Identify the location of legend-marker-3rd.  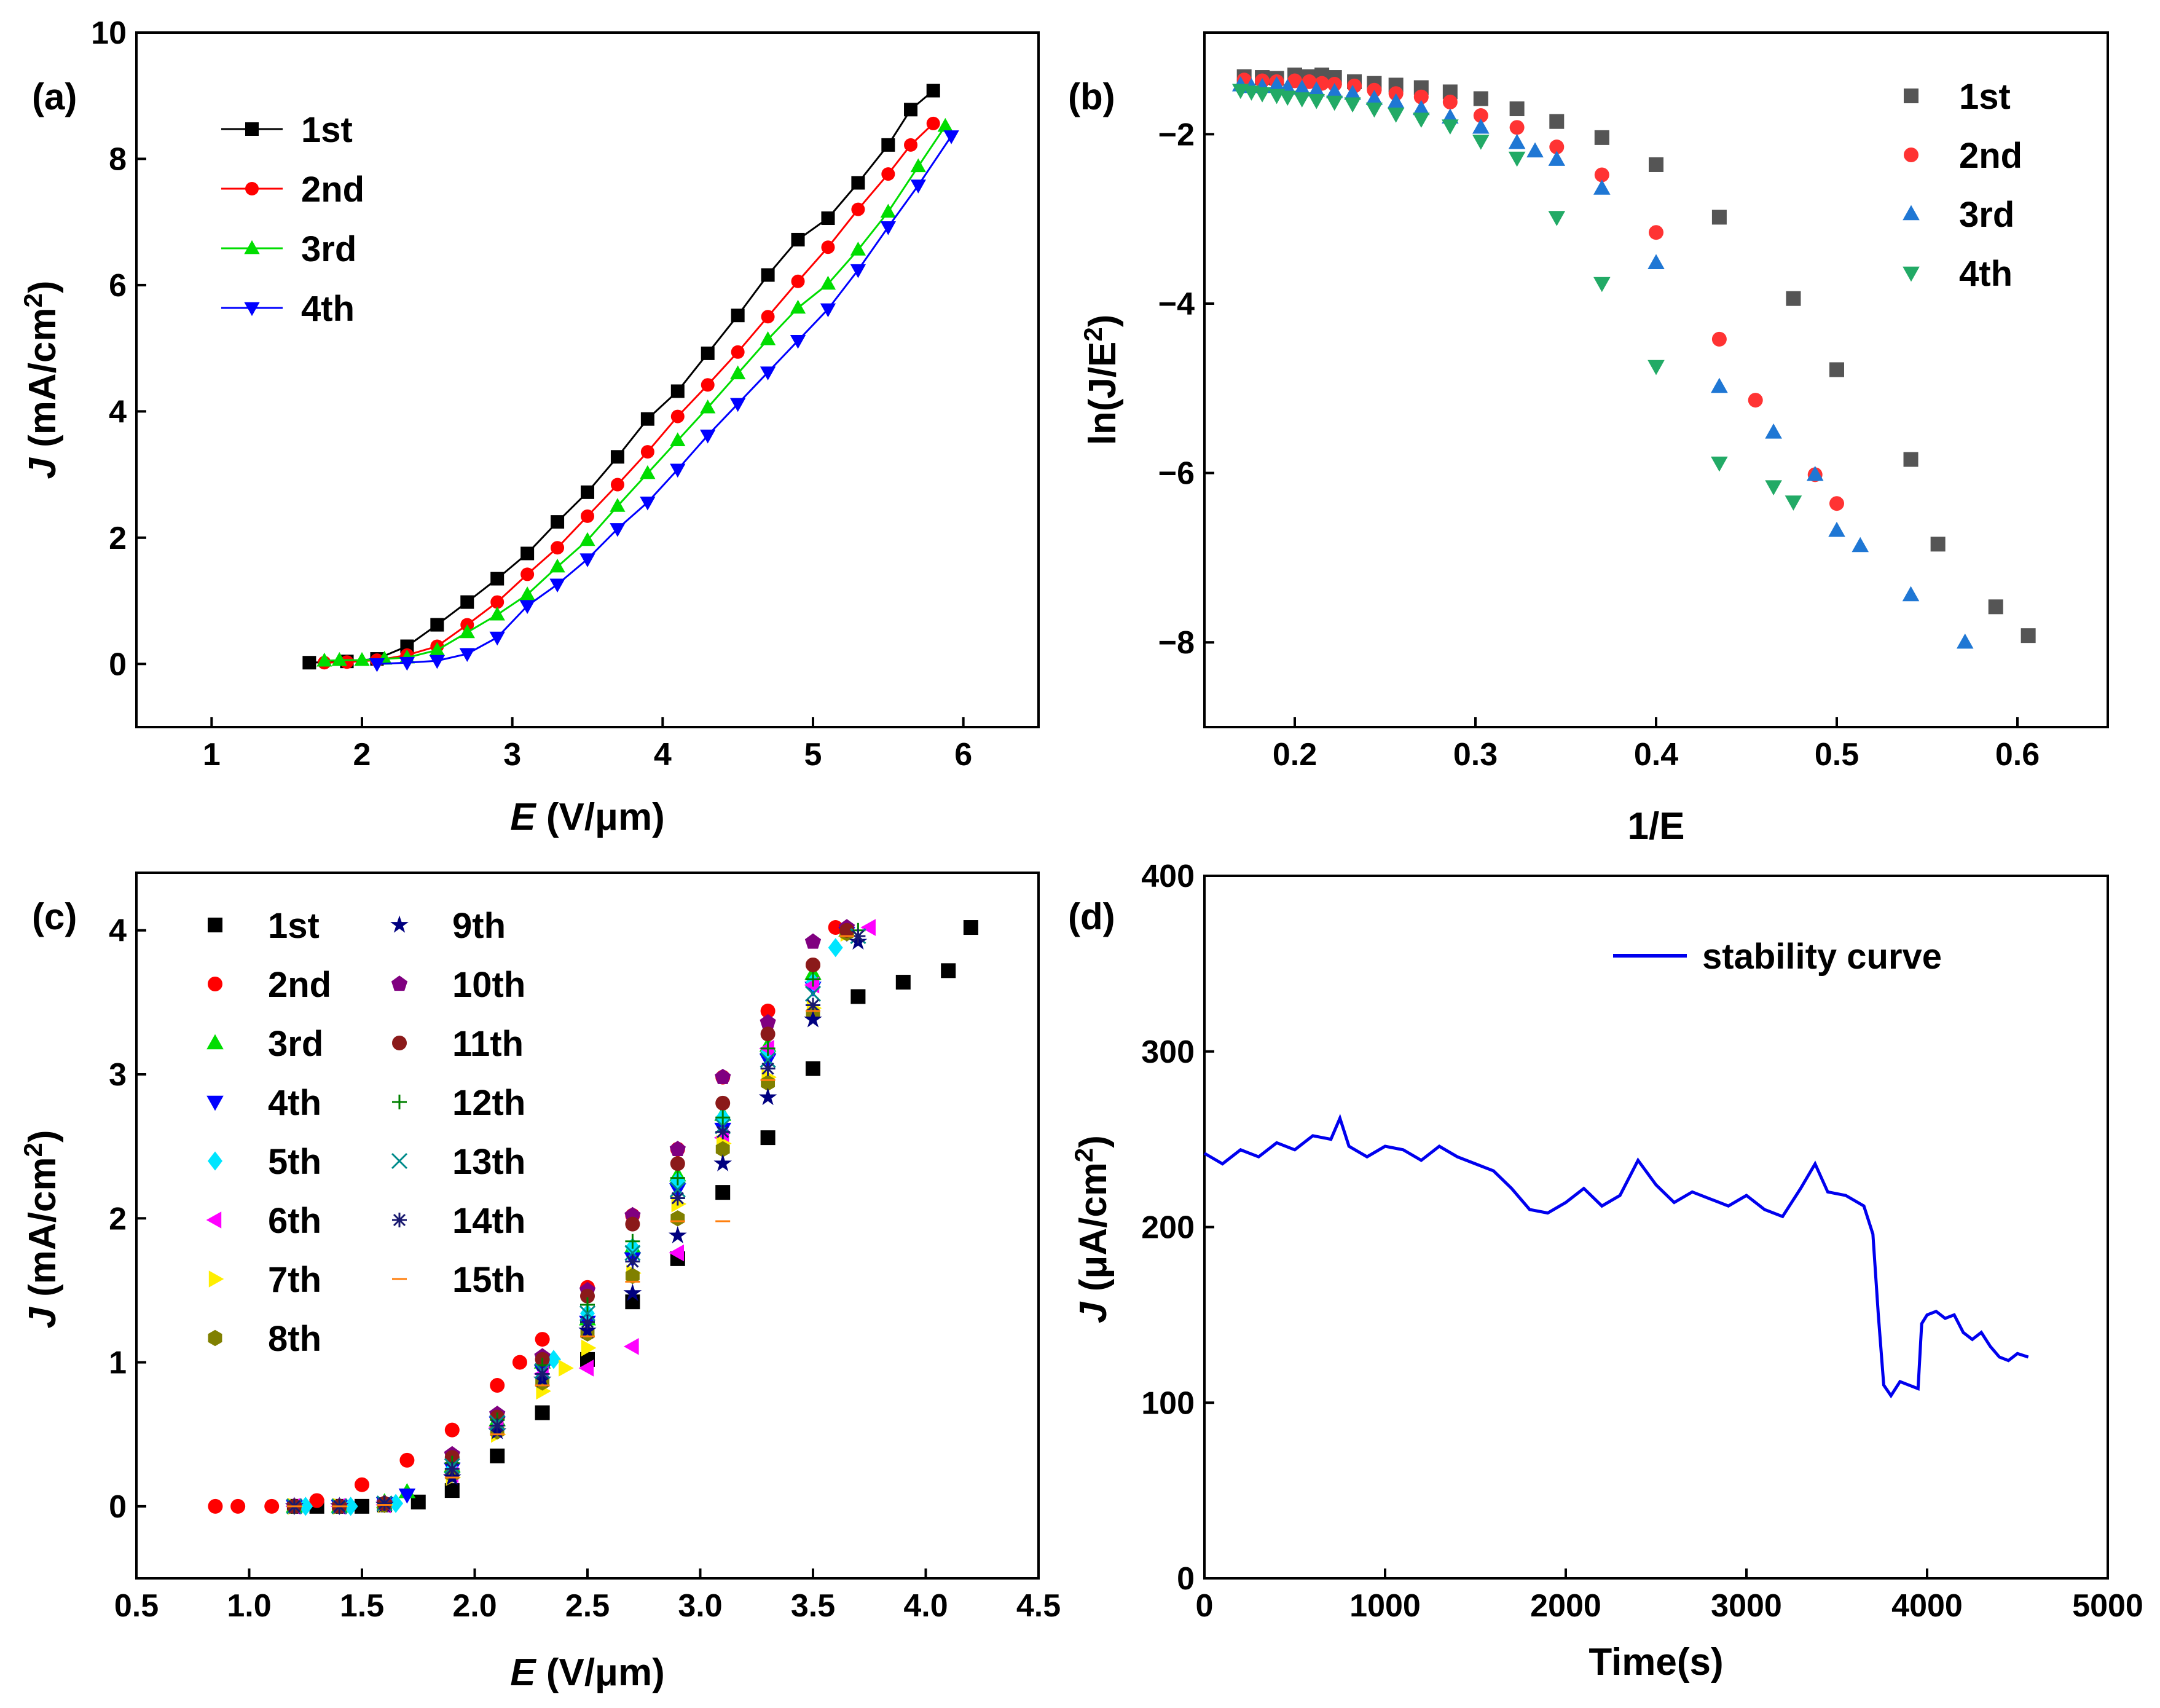
(215, 1042).